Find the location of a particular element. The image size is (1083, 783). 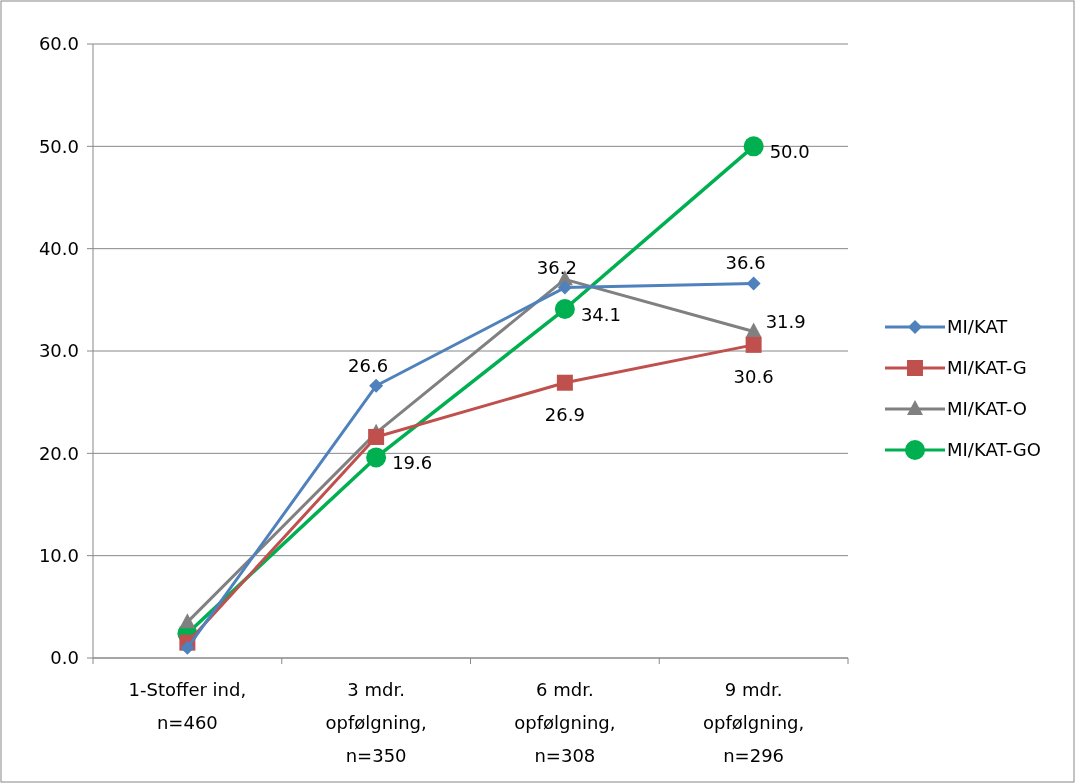

data-label: 34.1 is located at coordinates (600, 315).